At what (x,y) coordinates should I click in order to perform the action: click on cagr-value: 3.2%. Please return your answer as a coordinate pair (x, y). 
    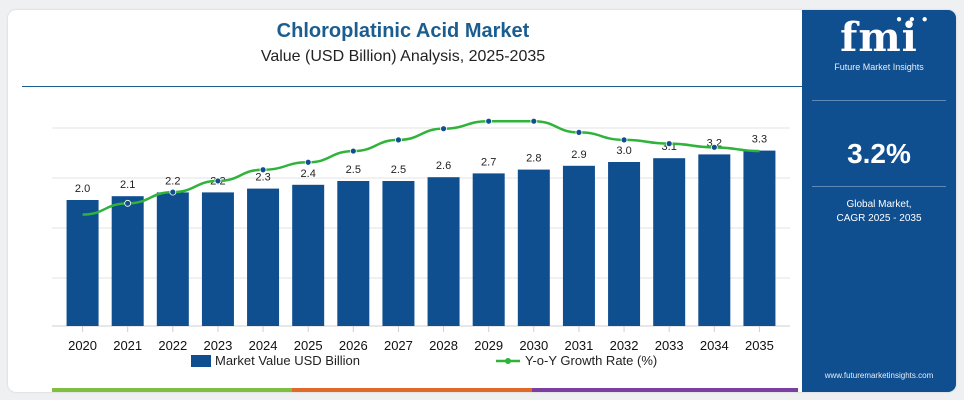
    Looking at the image, I should click on (879, 153).